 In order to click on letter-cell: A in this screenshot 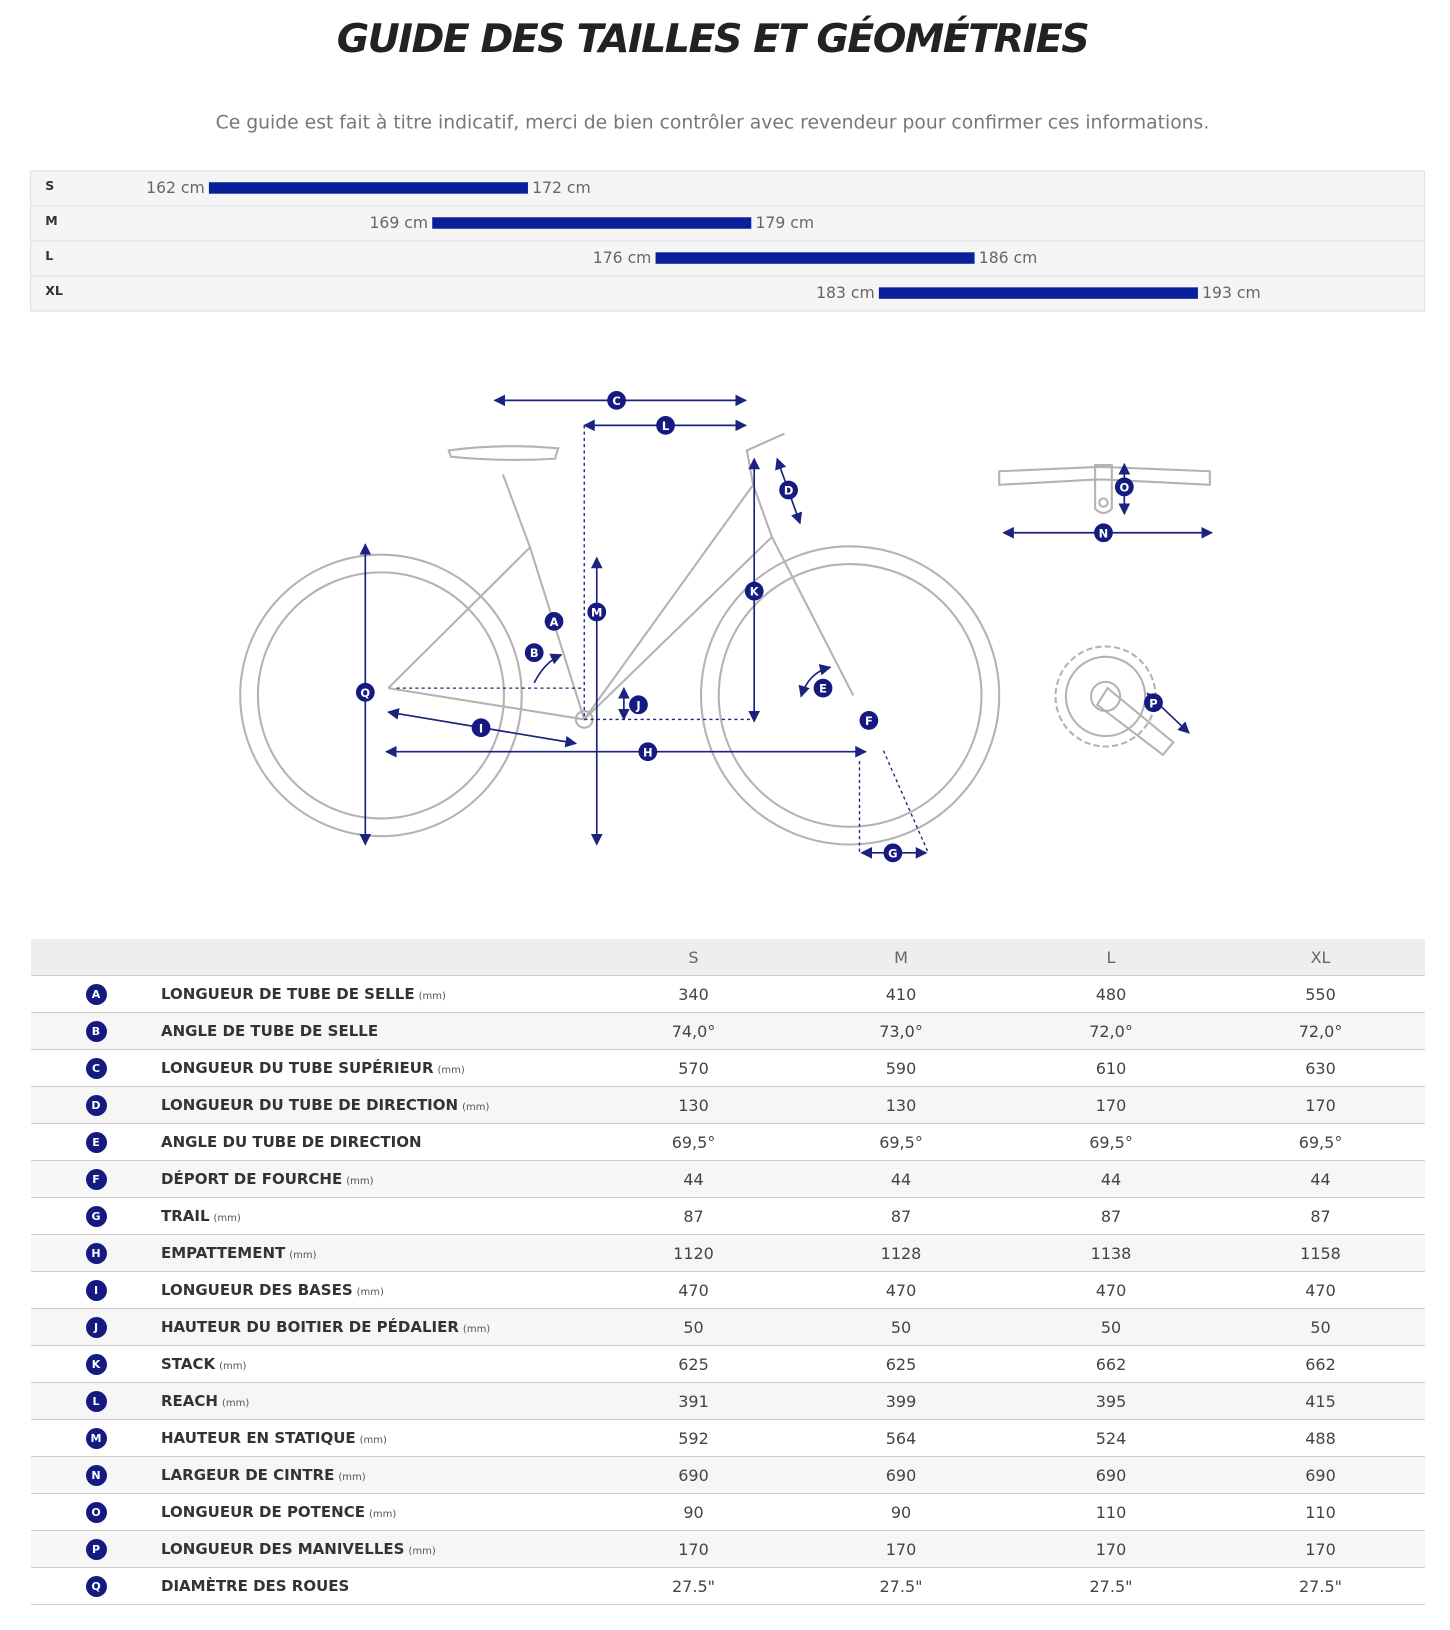, I will do `click(96, 994)`.